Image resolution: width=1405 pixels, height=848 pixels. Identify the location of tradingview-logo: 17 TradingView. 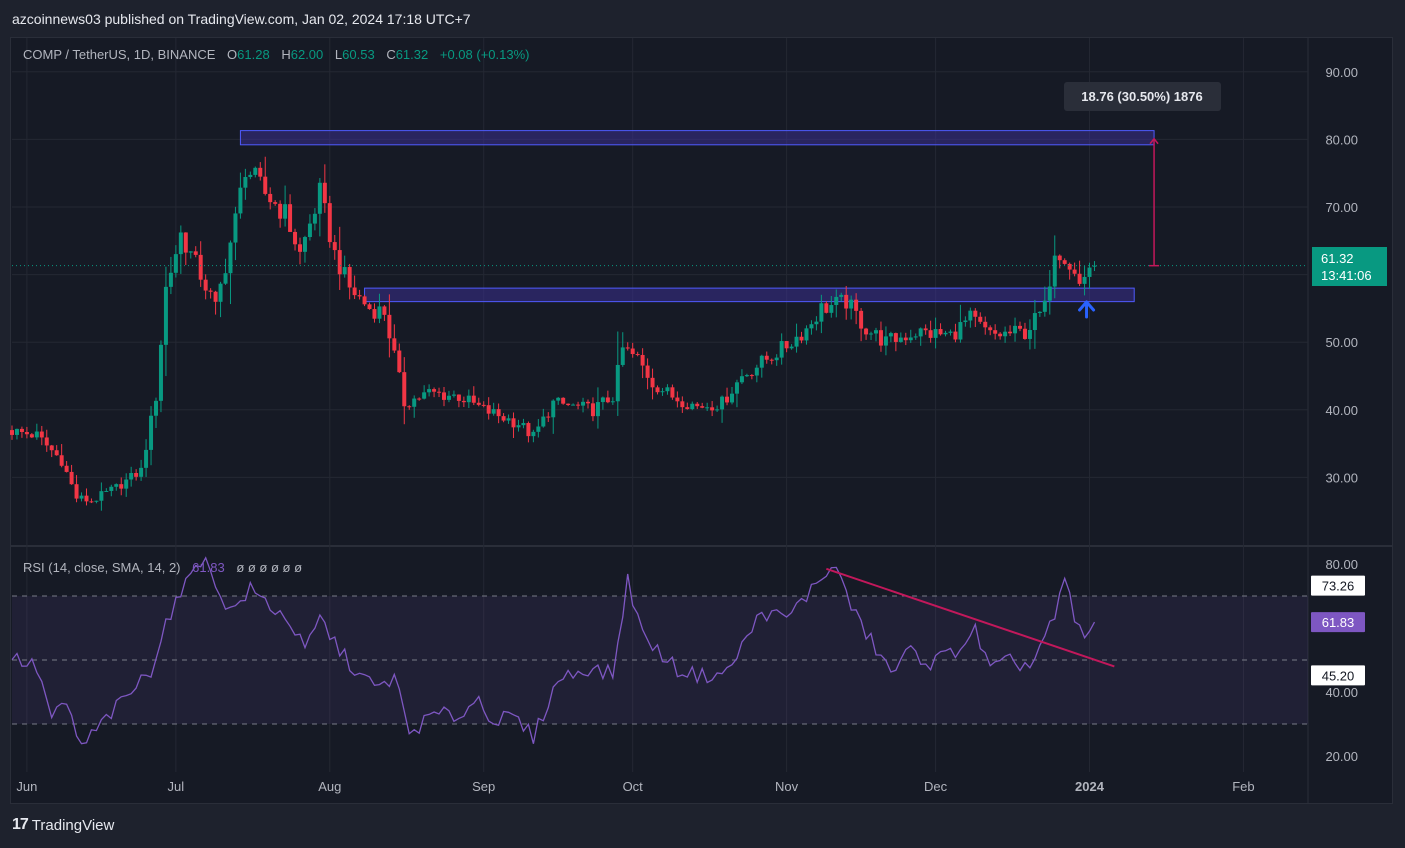
(63, 825).